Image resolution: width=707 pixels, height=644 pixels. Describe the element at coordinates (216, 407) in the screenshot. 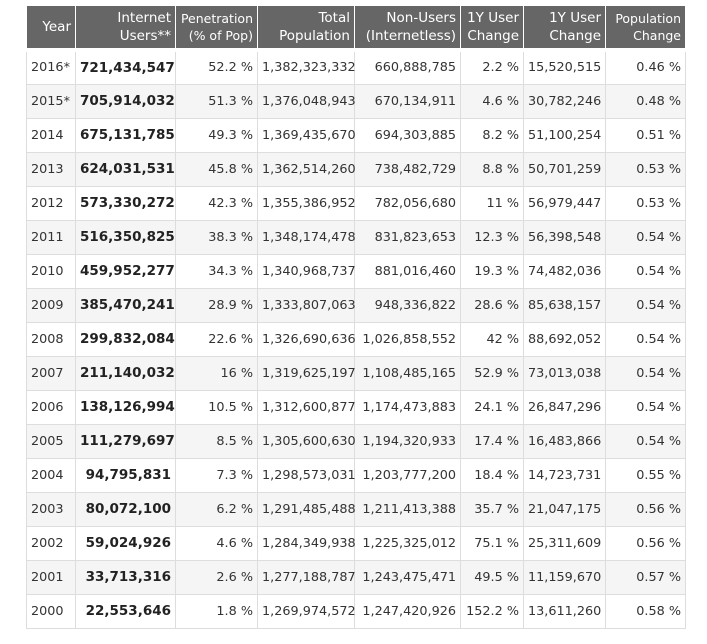

I see `penetration-cell: 10.5 %` at that location.